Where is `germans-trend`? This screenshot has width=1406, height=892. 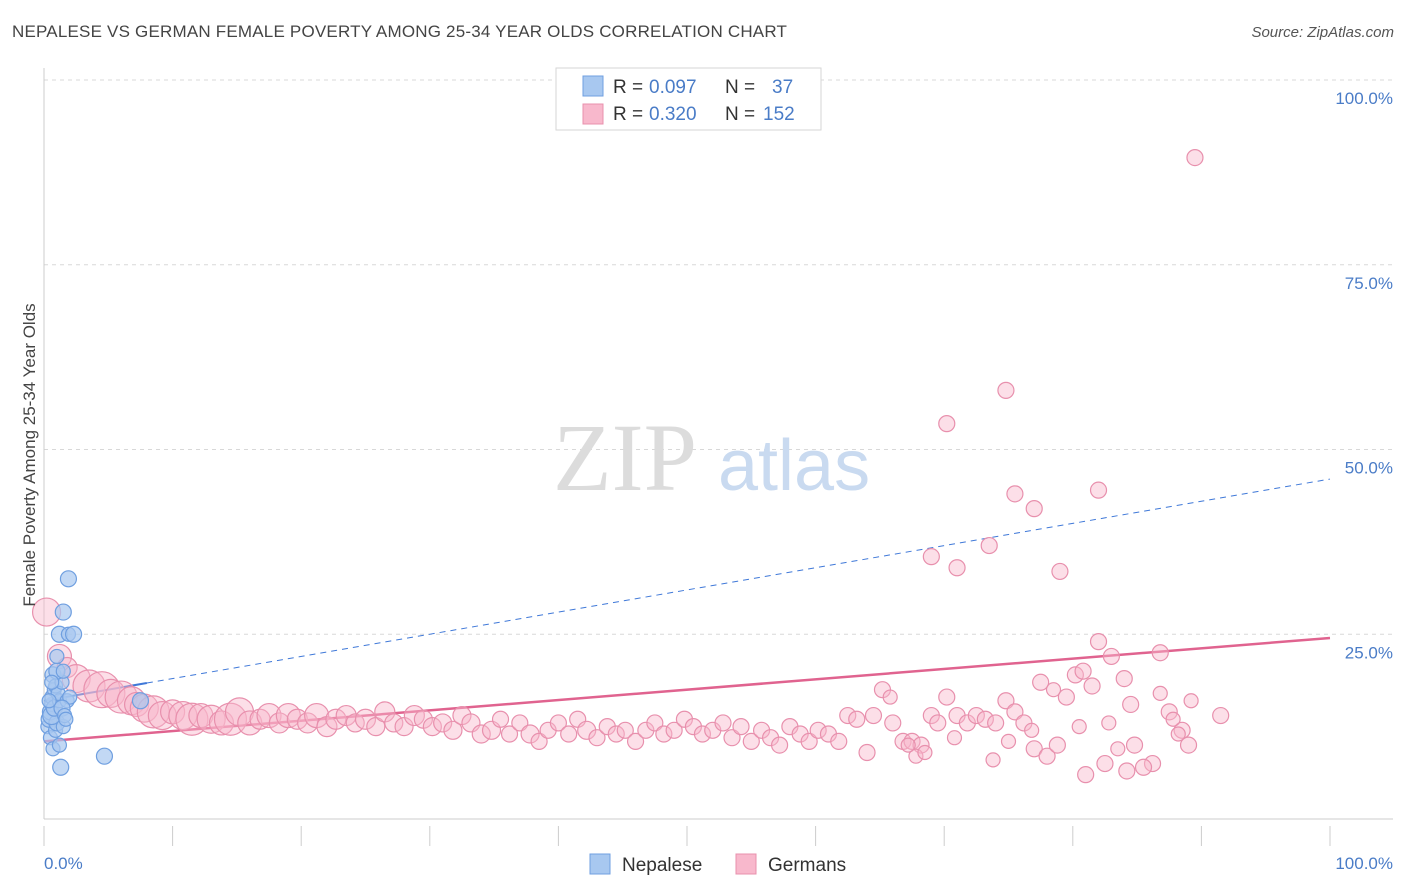 germans-trend is located at coordinates (687, 689).